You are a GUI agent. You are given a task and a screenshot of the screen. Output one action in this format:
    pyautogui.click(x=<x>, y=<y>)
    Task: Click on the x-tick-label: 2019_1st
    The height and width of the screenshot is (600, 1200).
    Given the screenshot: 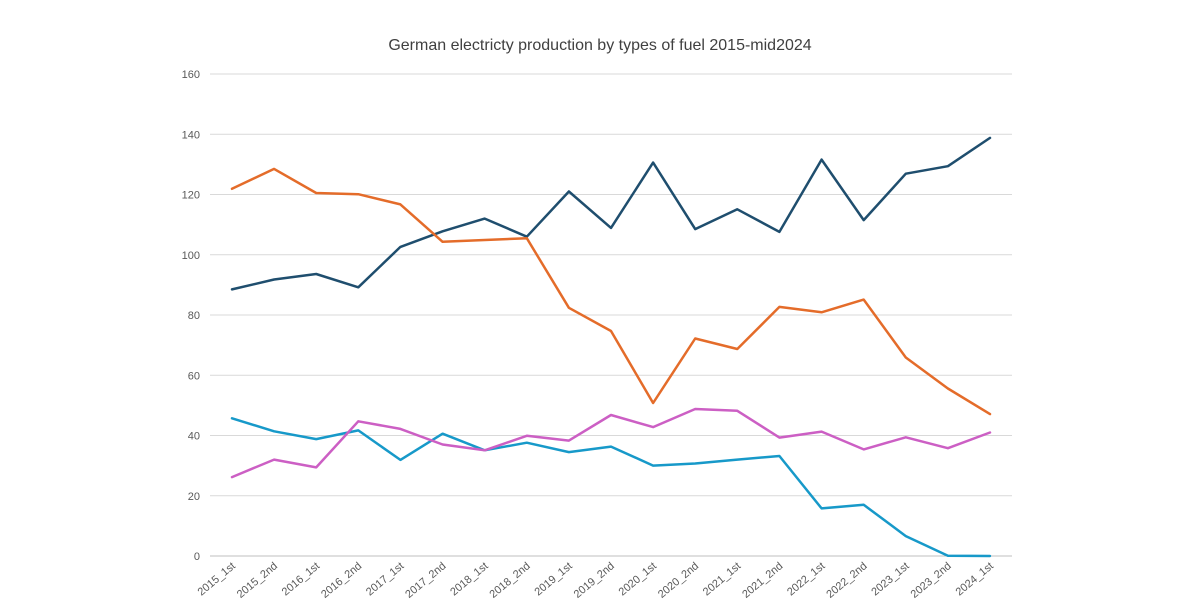 What is the action you would take?
    pyautogui.click(x=553, y=579)
    